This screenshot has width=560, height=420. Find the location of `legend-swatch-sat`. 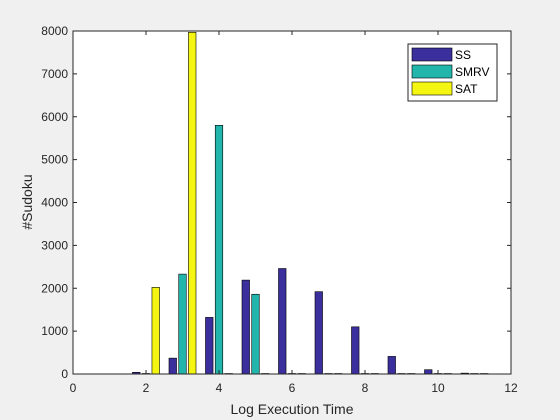

legend-swatch-sat is located at coordinates (432, 88).